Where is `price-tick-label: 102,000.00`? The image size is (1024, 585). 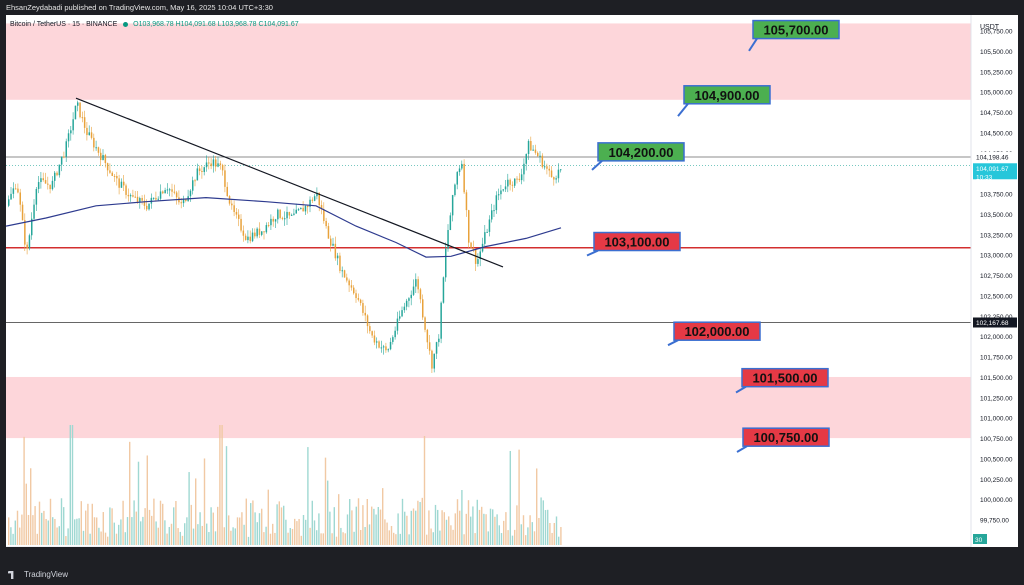
price-tick-label: 102,000.00 is located at coordinates (996, 337).